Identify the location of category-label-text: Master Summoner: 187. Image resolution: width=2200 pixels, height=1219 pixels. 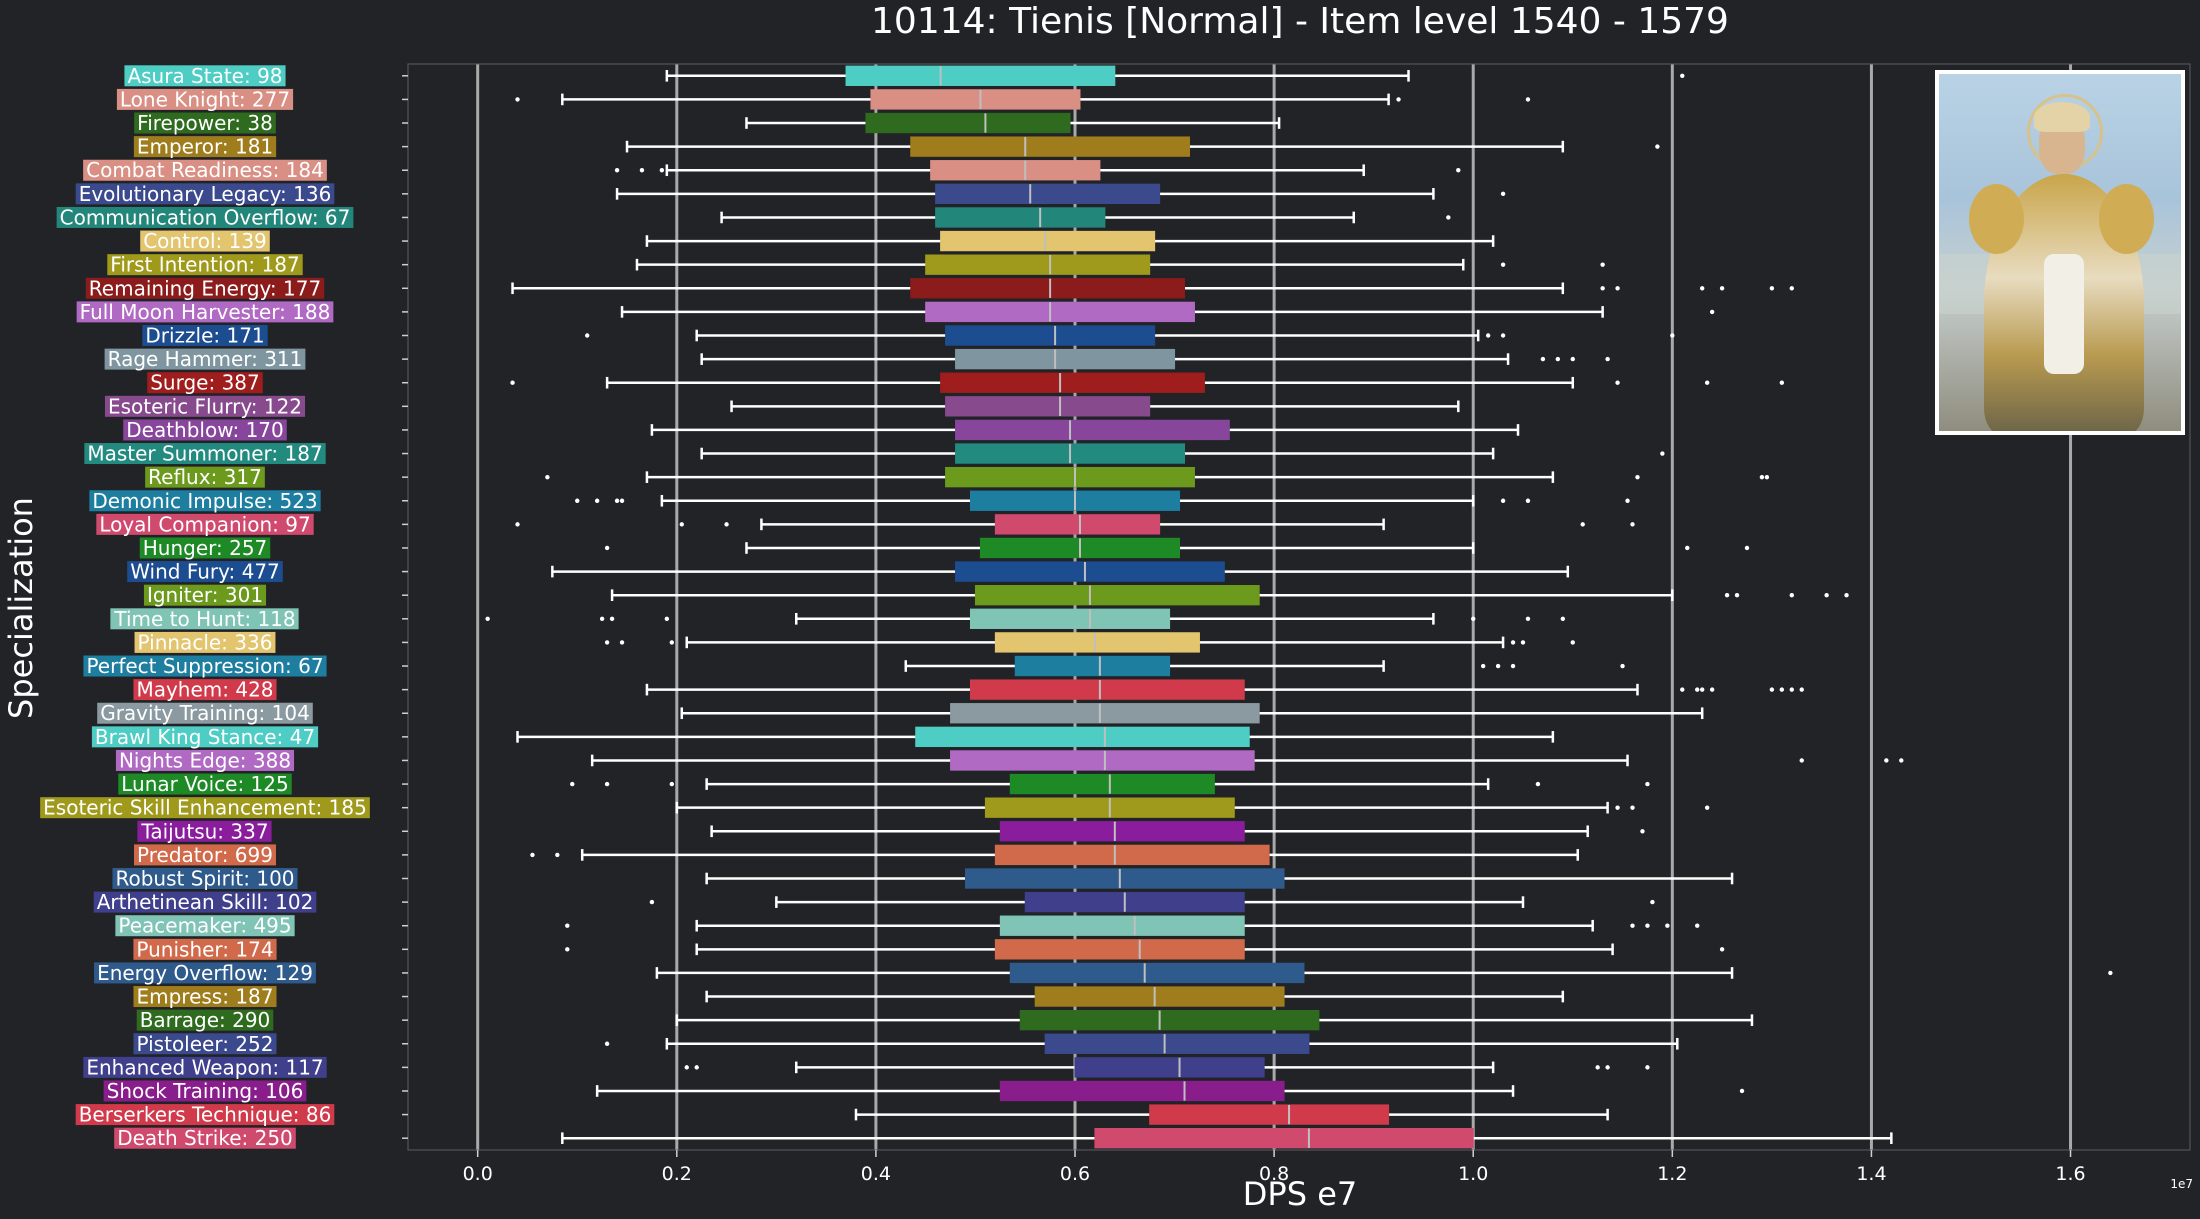
(204, 454).